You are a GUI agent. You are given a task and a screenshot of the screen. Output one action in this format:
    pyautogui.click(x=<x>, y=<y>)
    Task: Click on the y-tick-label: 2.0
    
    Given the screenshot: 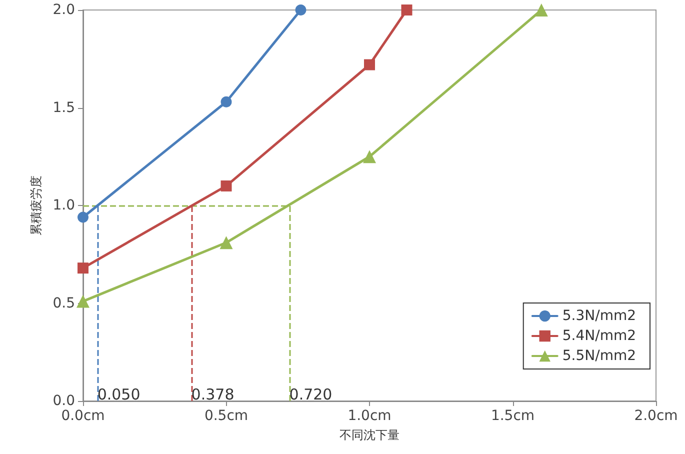 What is the action you would take?
    pyautogui.click(x=63, y=10)
    